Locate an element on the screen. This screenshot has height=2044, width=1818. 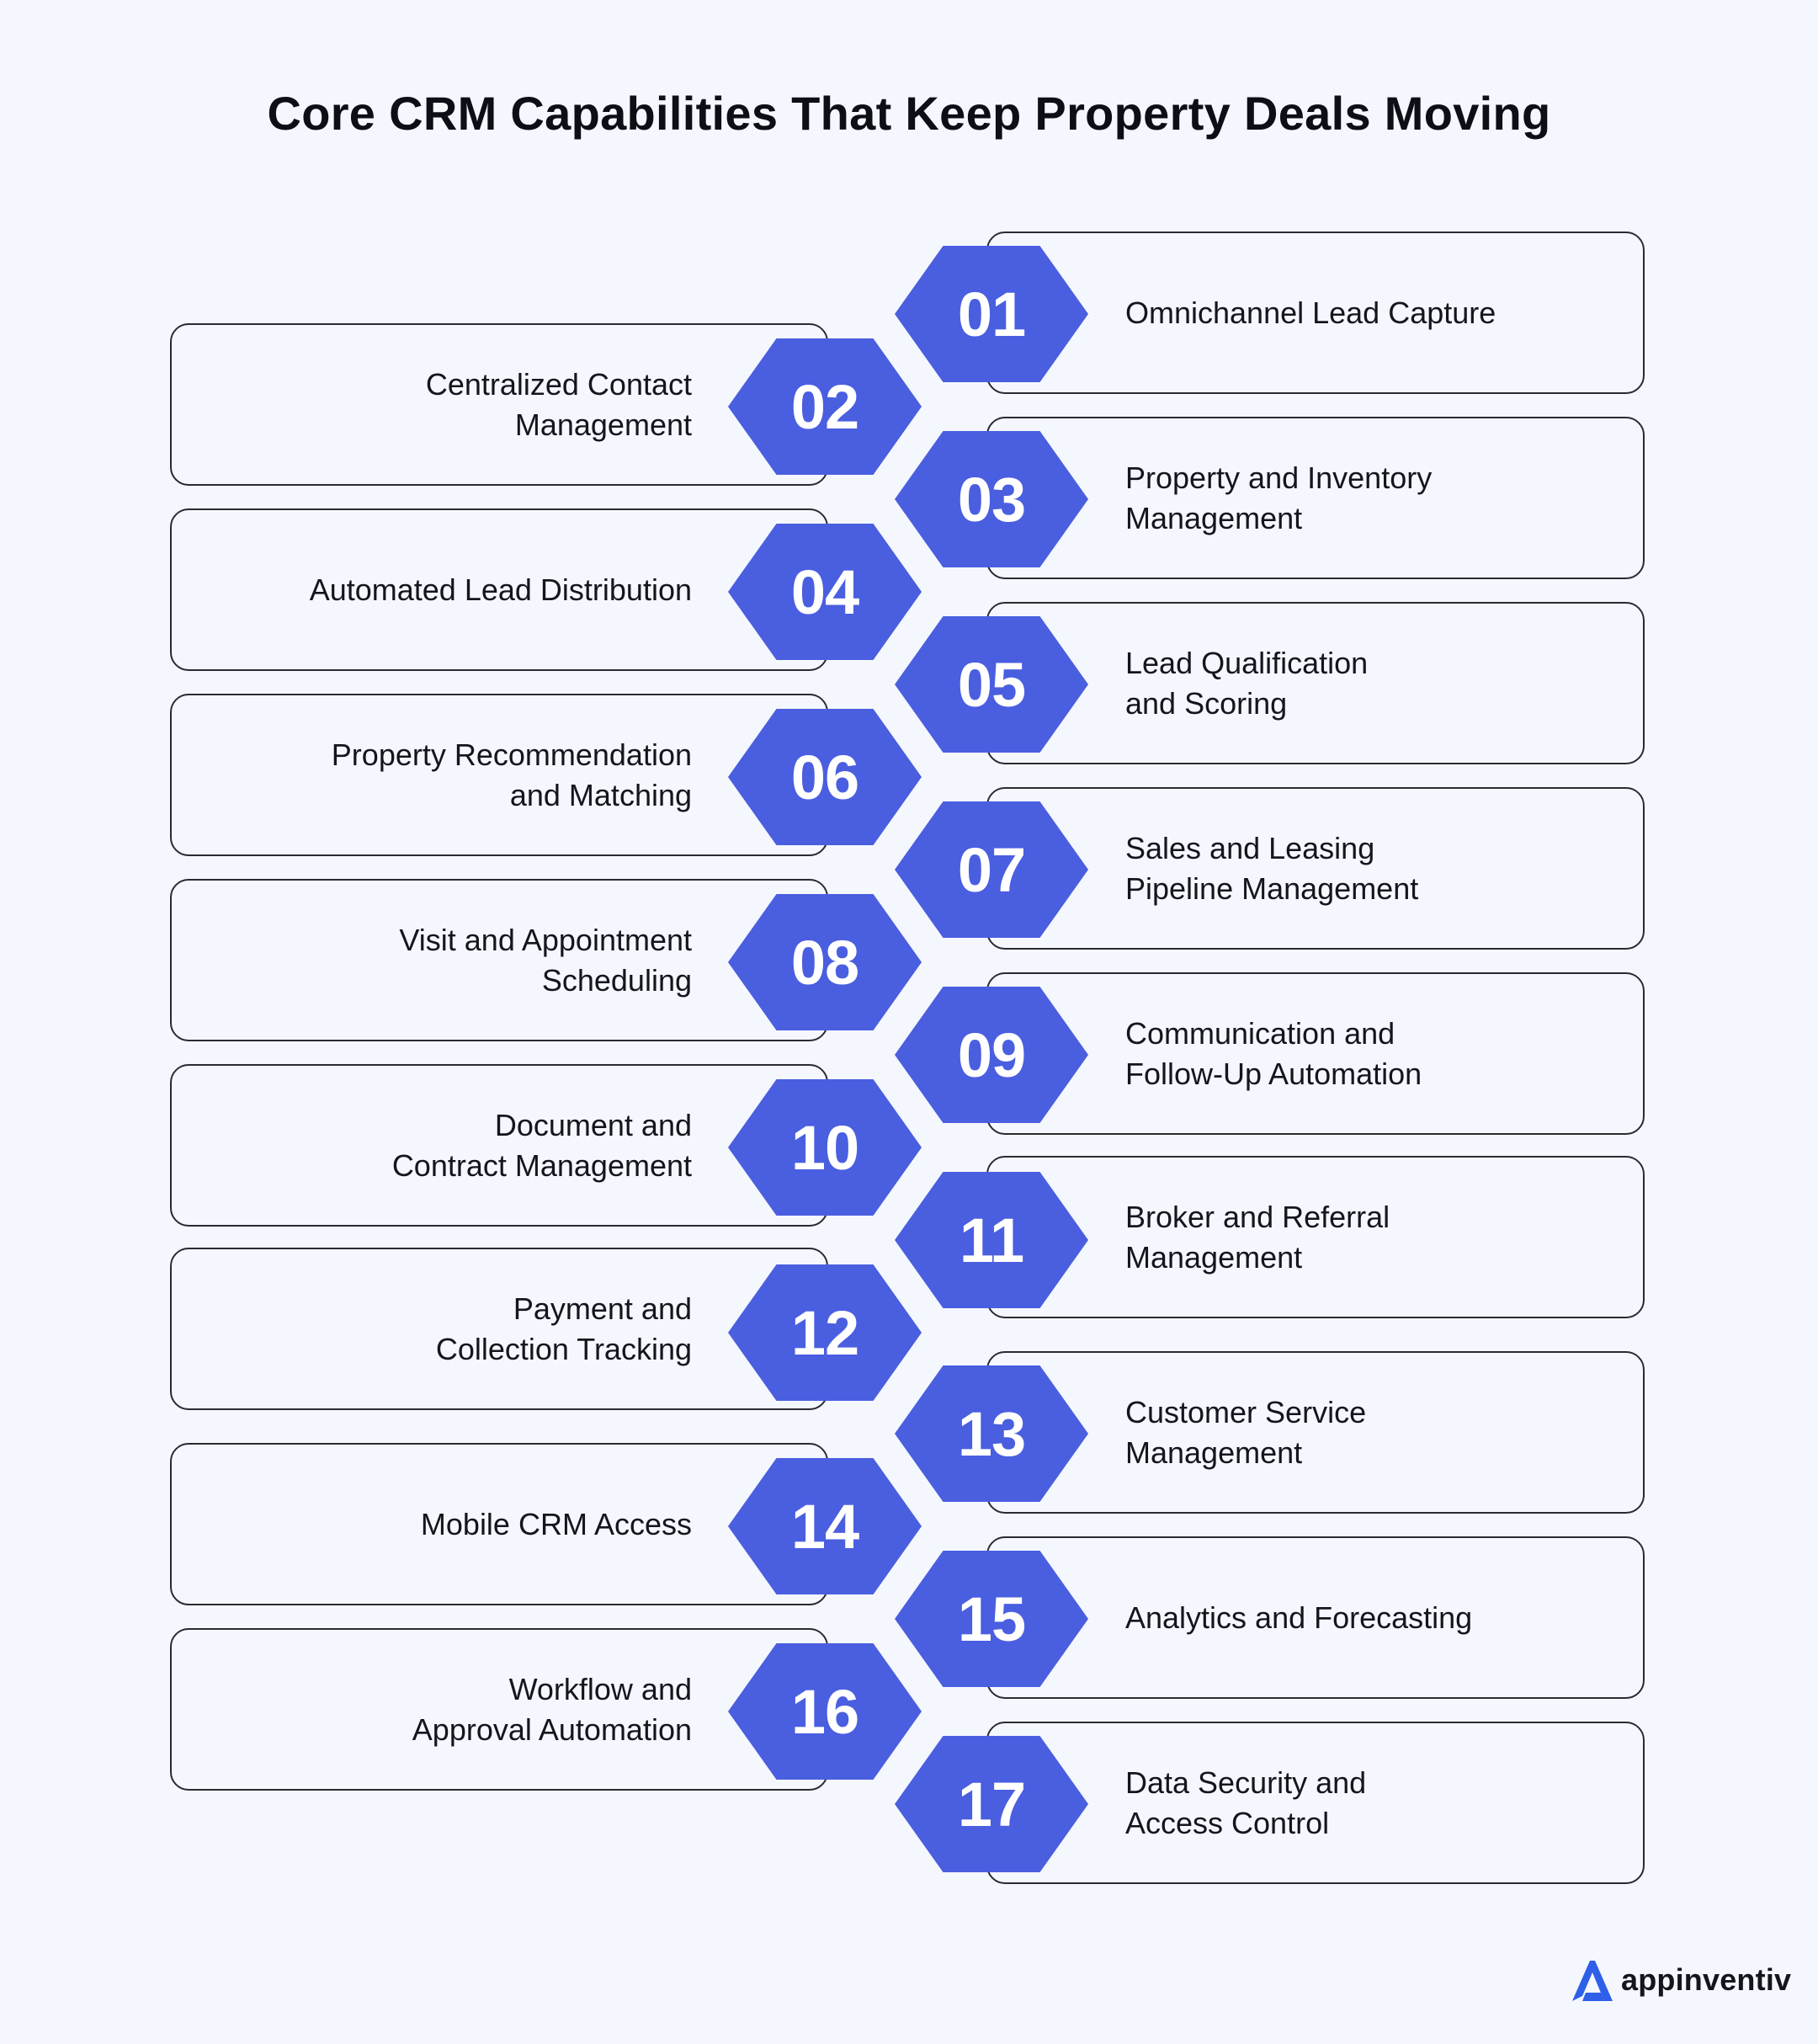
capability-card-05: Lead Qualification and Scoring is located at coordinates (1315, 683).